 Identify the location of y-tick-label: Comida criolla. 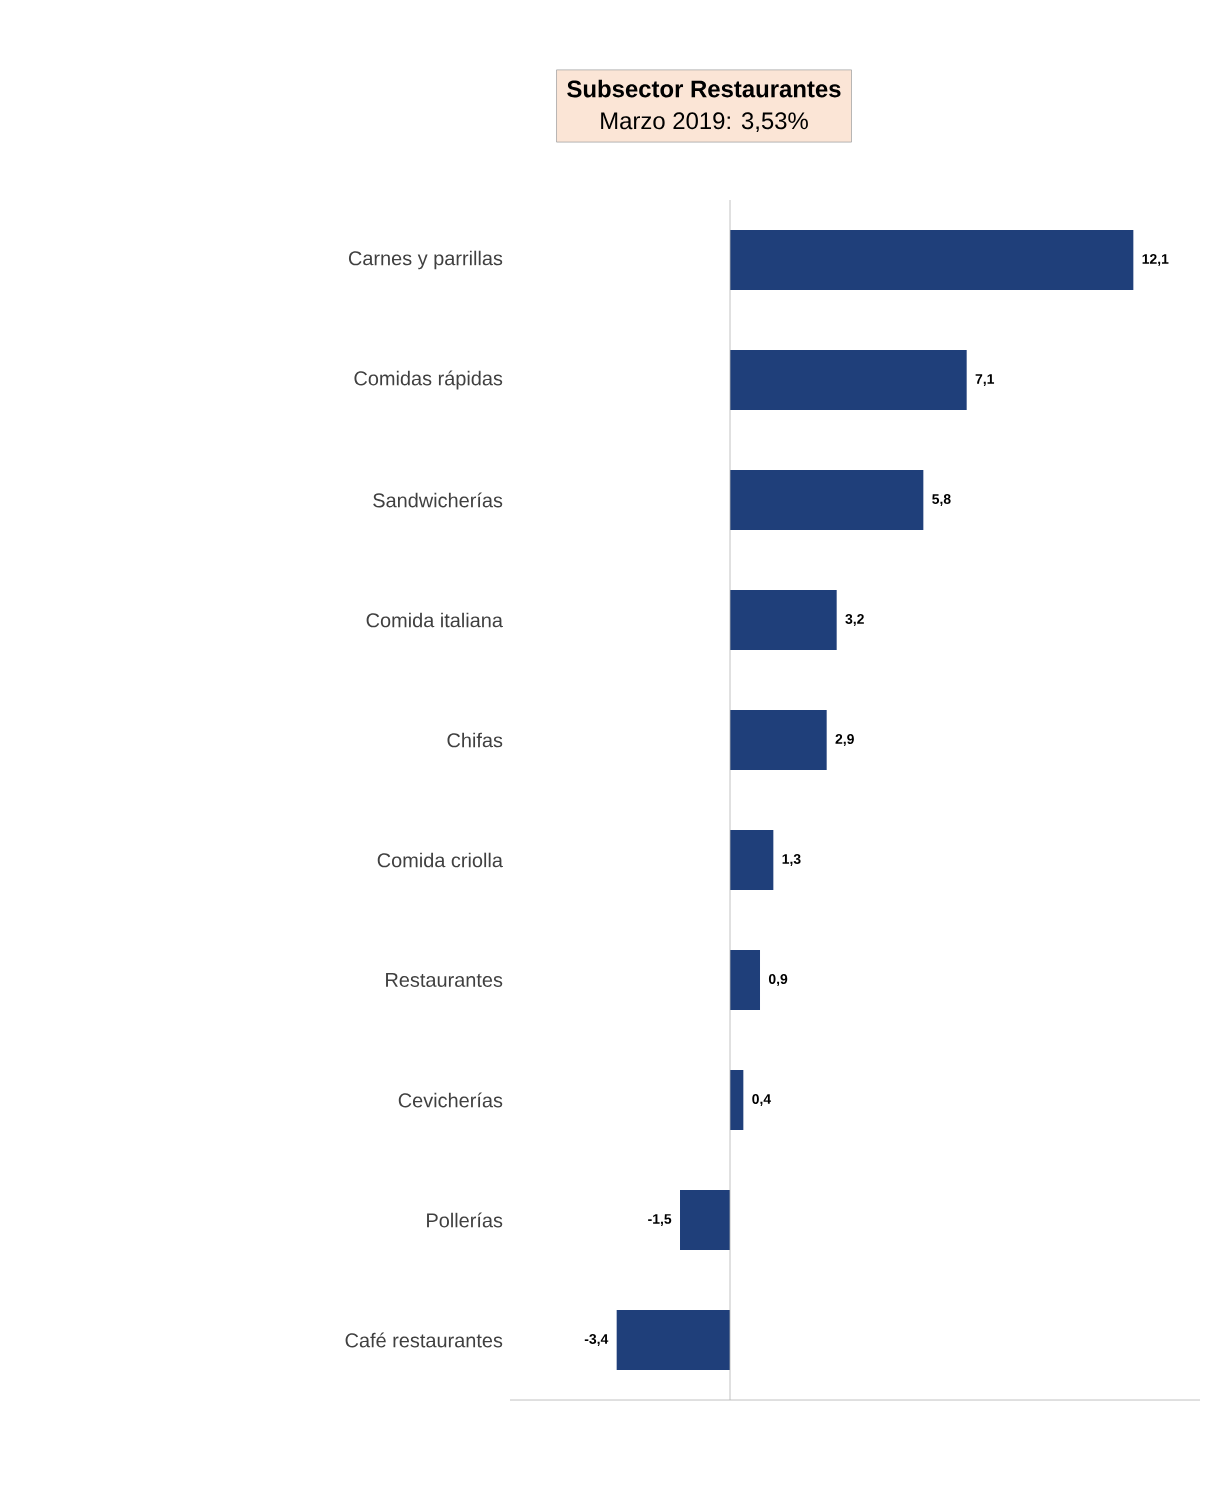
(440, 860).